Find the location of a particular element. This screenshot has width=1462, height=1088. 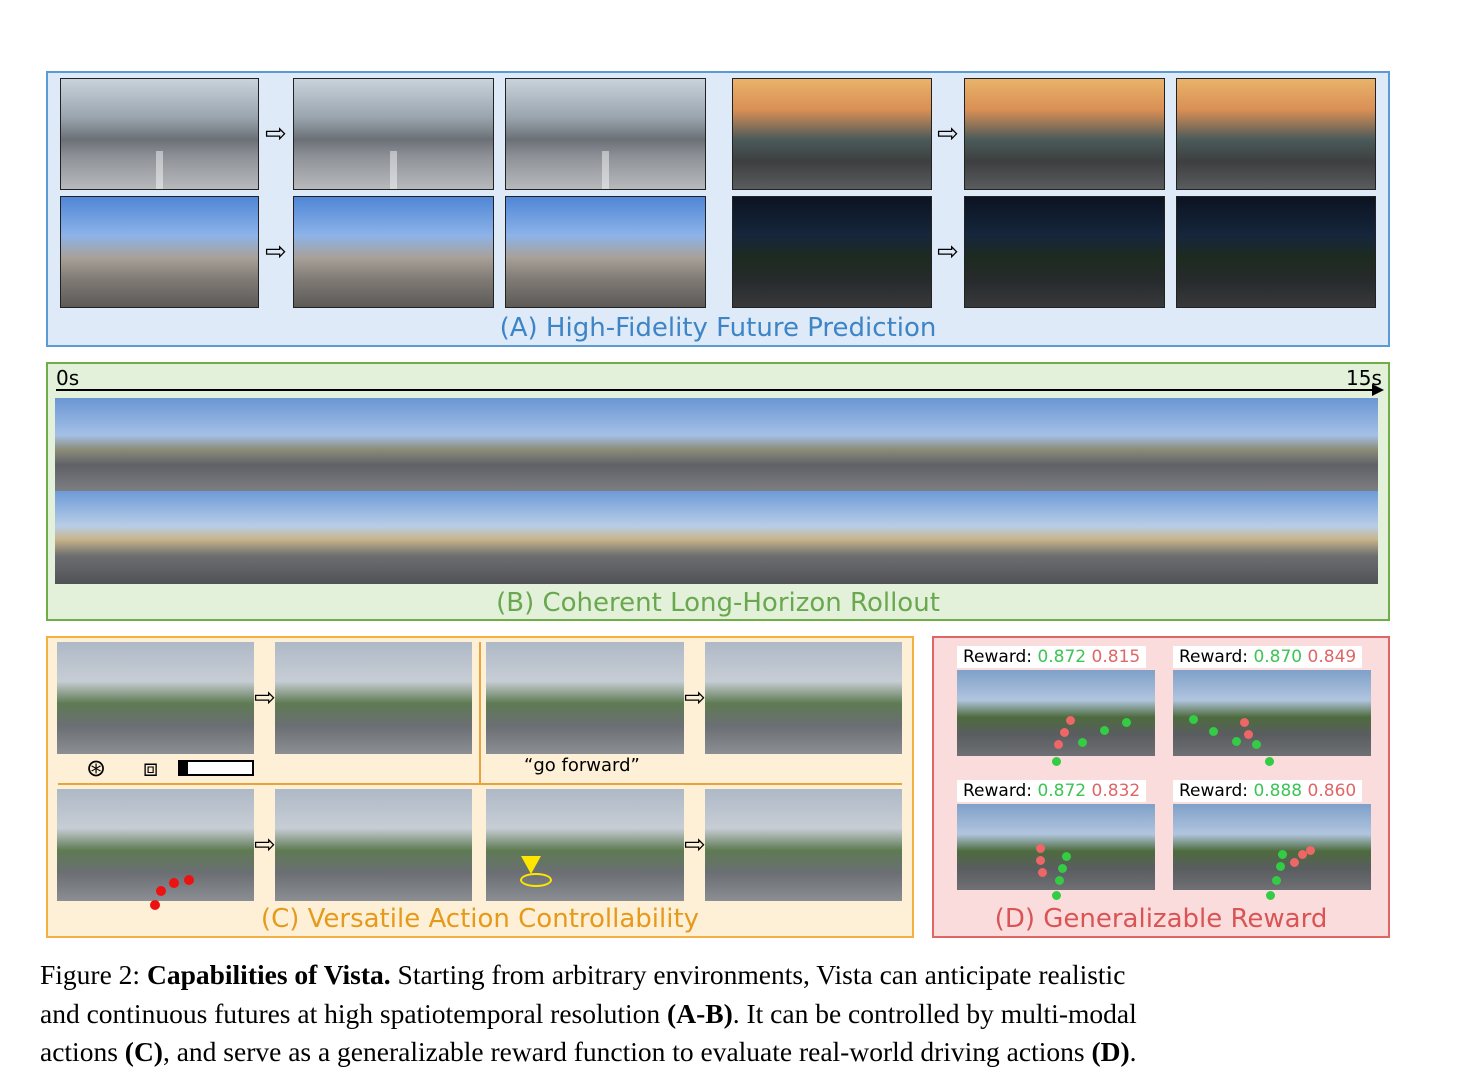

control-waypoint-input-frame is located at coordinates (155, 845).